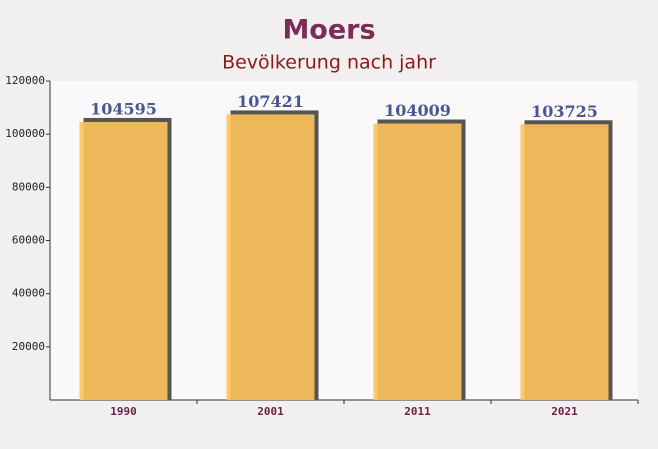  I want to click on y-tick-label: 120000, so click(25, 80).